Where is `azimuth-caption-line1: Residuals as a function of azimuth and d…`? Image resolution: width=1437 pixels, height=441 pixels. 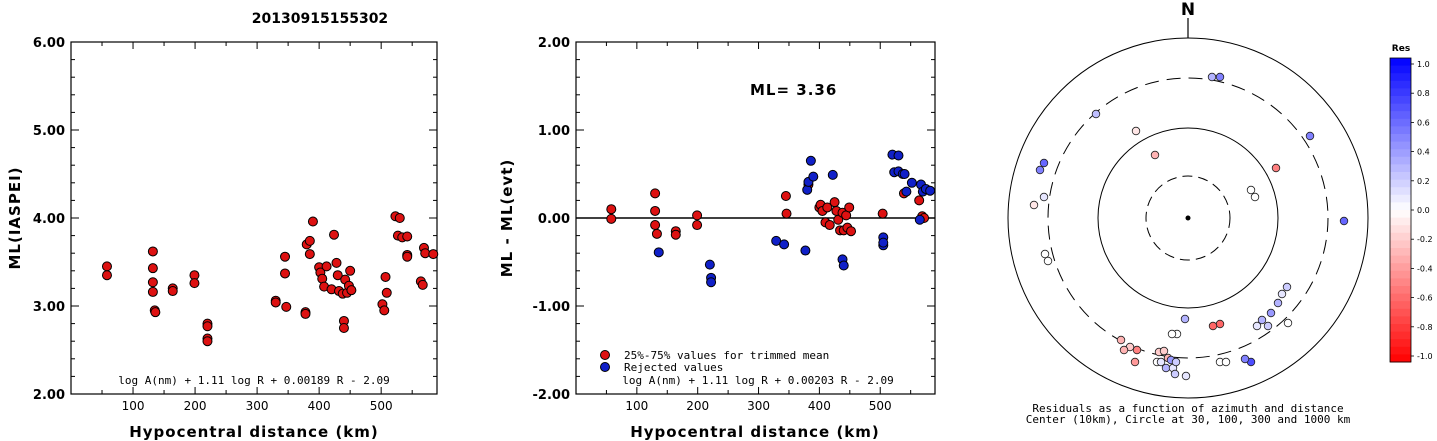
azimuth-caption-line1: Residuals as a function of azimuth and d… is located at coordinates (1187, 408).